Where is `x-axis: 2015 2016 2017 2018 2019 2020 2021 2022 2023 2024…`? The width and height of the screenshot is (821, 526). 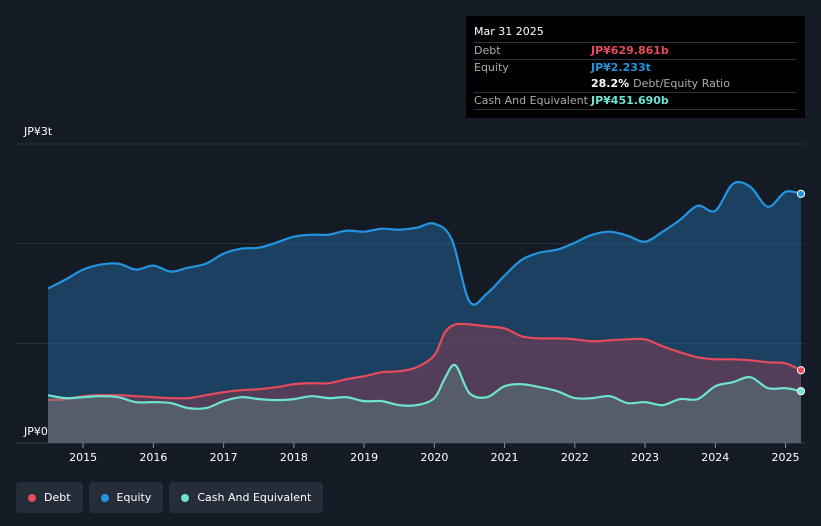 x-axis: 2015 2016 2017 2018 2019 2020 2021 2022 2023 2024… is located at coordinates (434, 453).